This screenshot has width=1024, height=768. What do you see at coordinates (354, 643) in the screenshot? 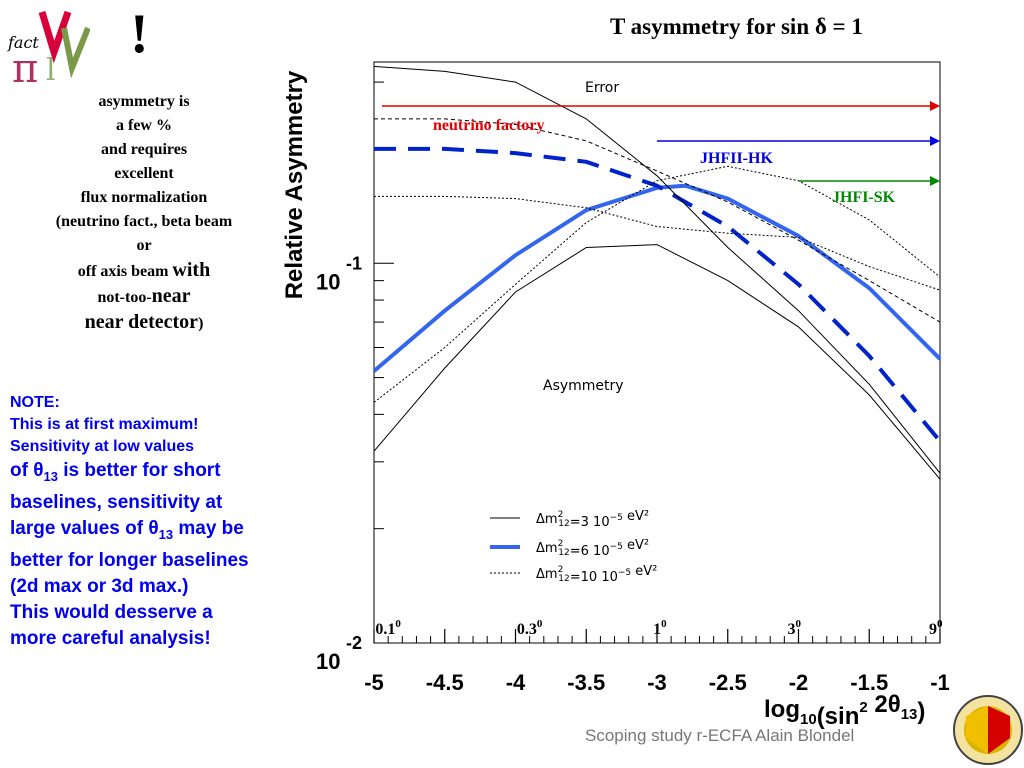
I see `y-tick-label-exp: -2` at bounding box center [354, 643].